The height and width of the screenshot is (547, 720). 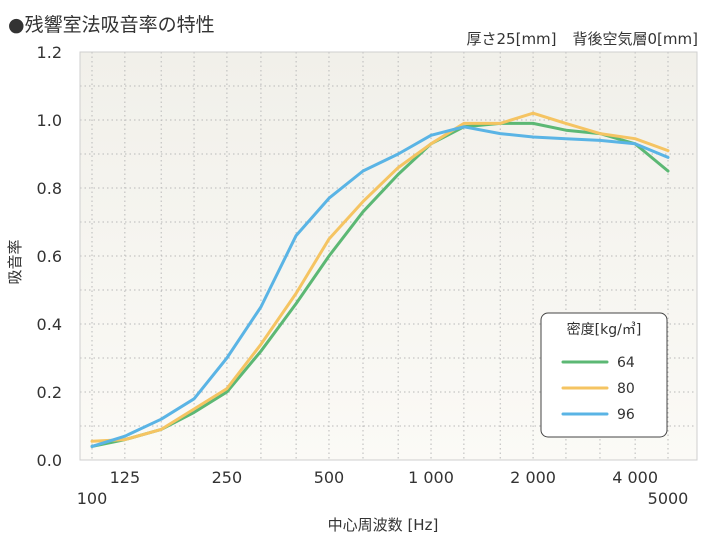 What do you see at coordinates (49, 256) in the screenshot?
I see `y-tick-label: 0.6` at bounding box center [49, 256].